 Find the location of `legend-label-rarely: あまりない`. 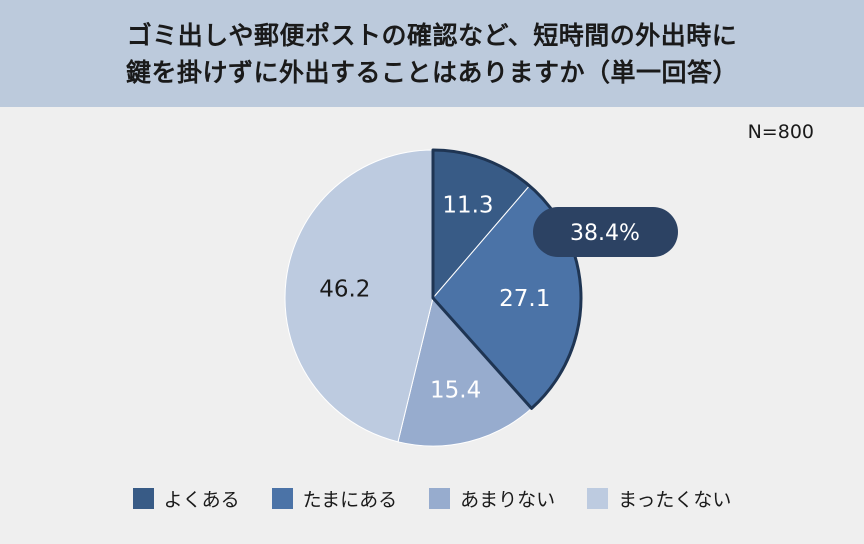

legend-label-rarely: あまりない is located at coordinates (508, 499).